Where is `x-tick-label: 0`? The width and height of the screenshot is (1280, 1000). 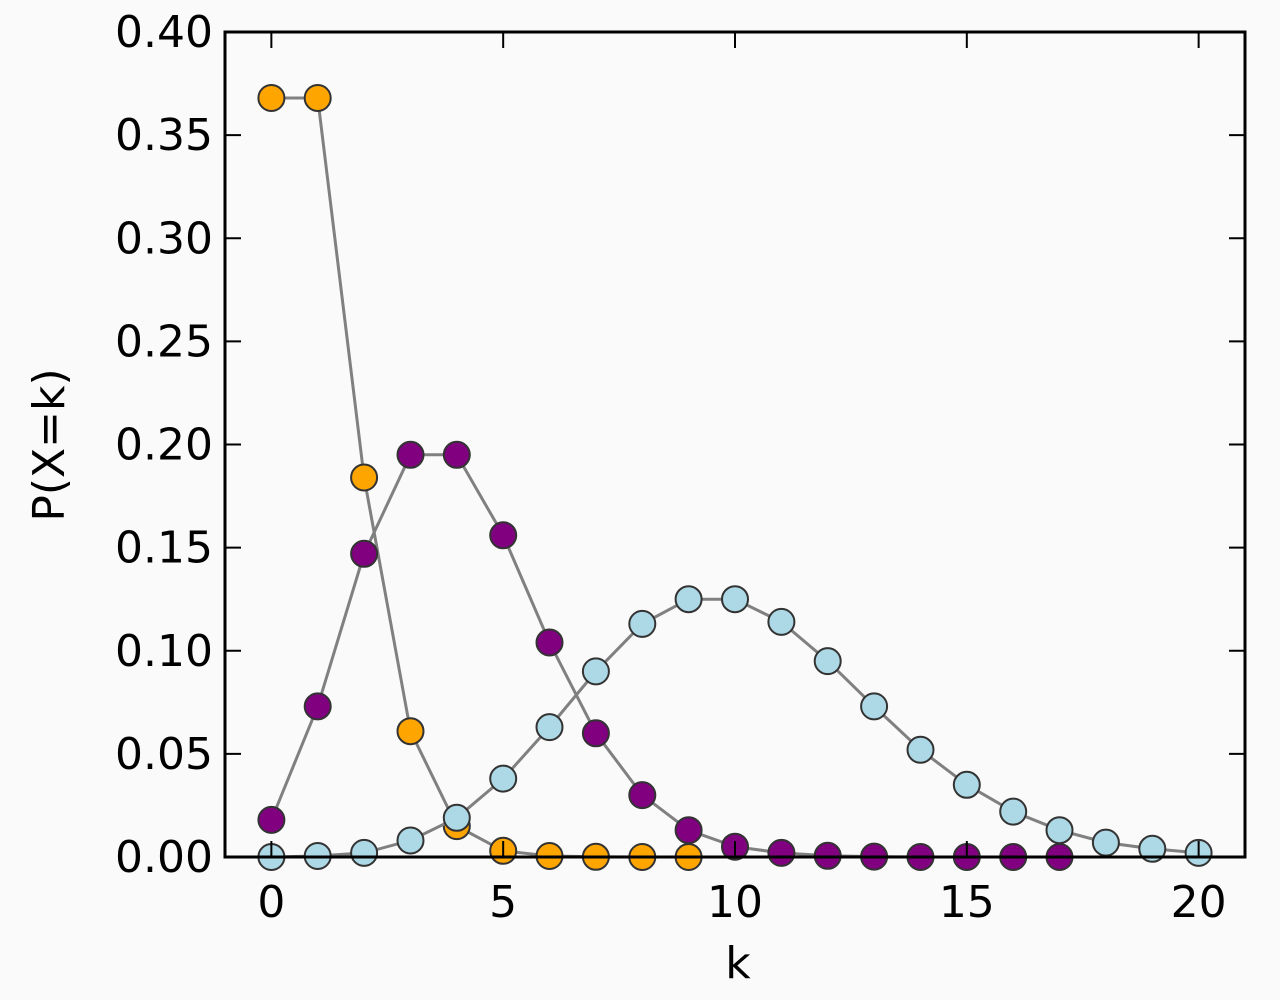 x-tick-label: 0 is located at coordinates (271, 902).